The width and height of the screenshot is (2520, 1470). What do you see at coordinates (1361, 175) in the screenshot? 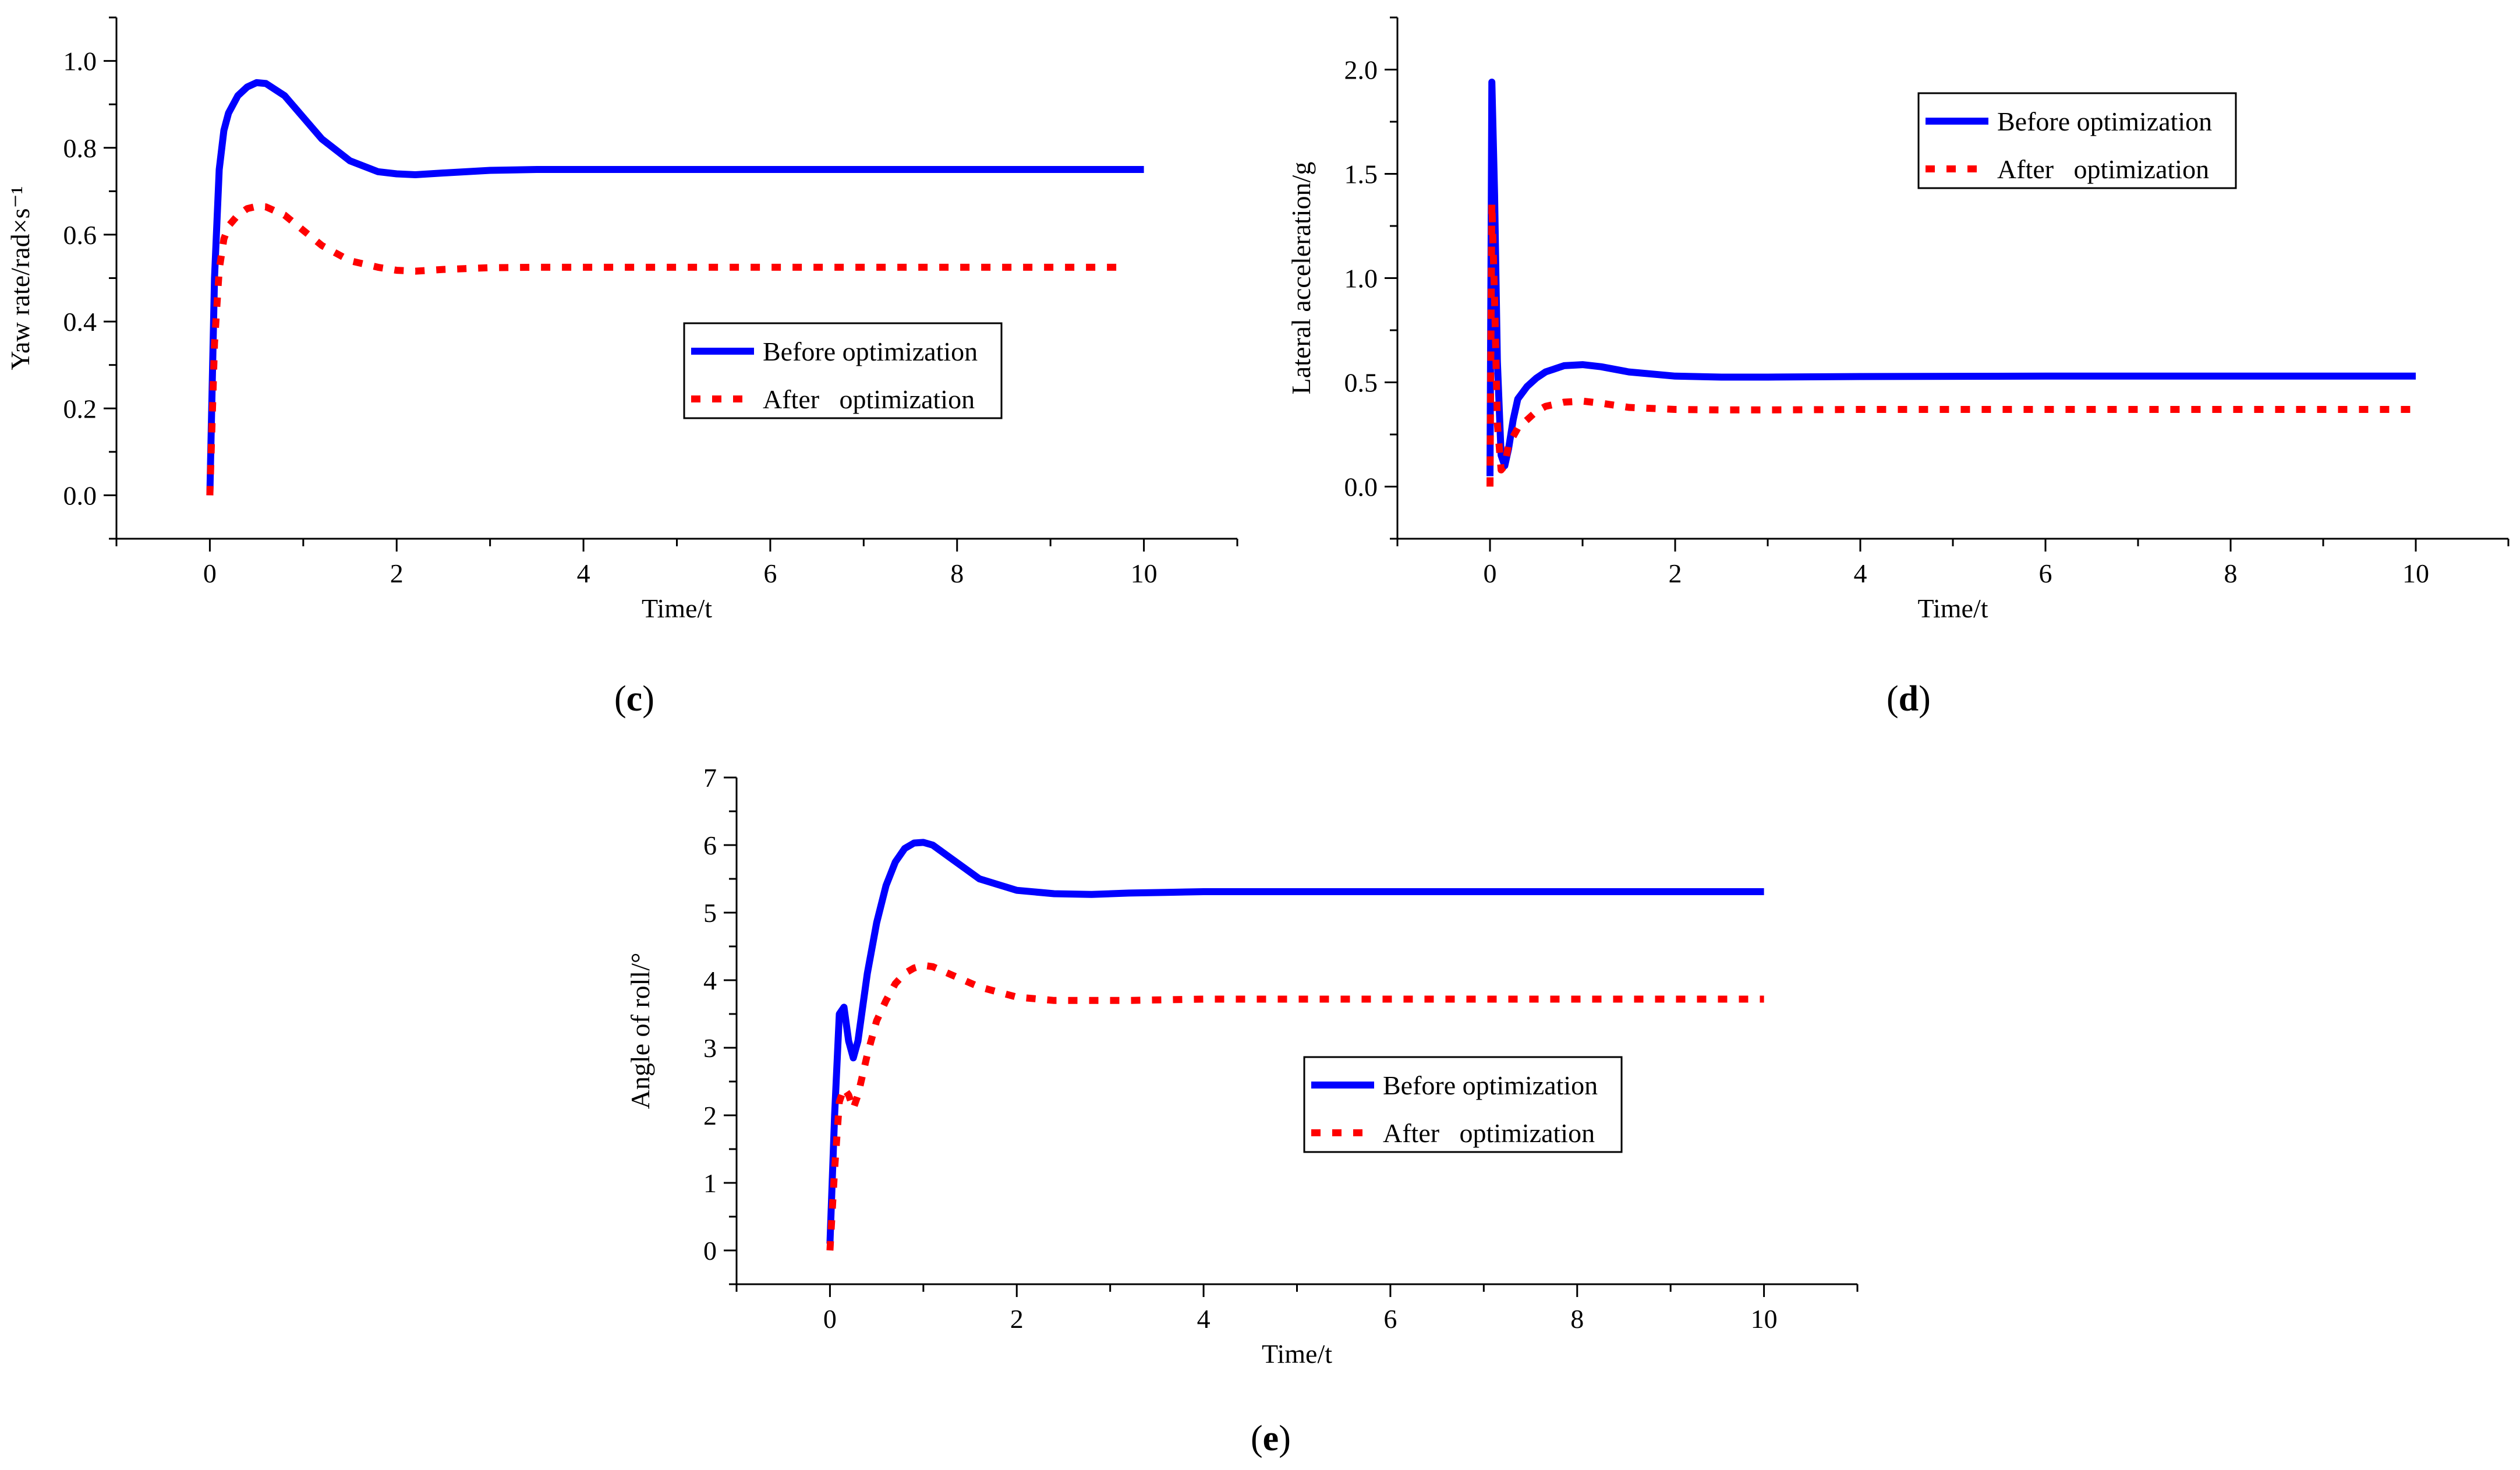
I see `y-tick-label: 1.5` at bounding box center [1361, 175].